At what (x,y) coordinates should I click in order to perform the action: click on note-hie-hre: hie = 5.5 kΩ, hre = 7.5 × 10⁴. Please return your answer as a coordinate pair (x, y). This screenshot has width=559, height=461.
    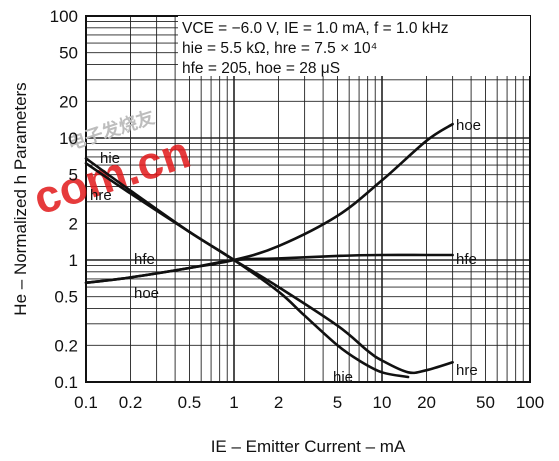
    Looking at the image, I should click on (279, 48).